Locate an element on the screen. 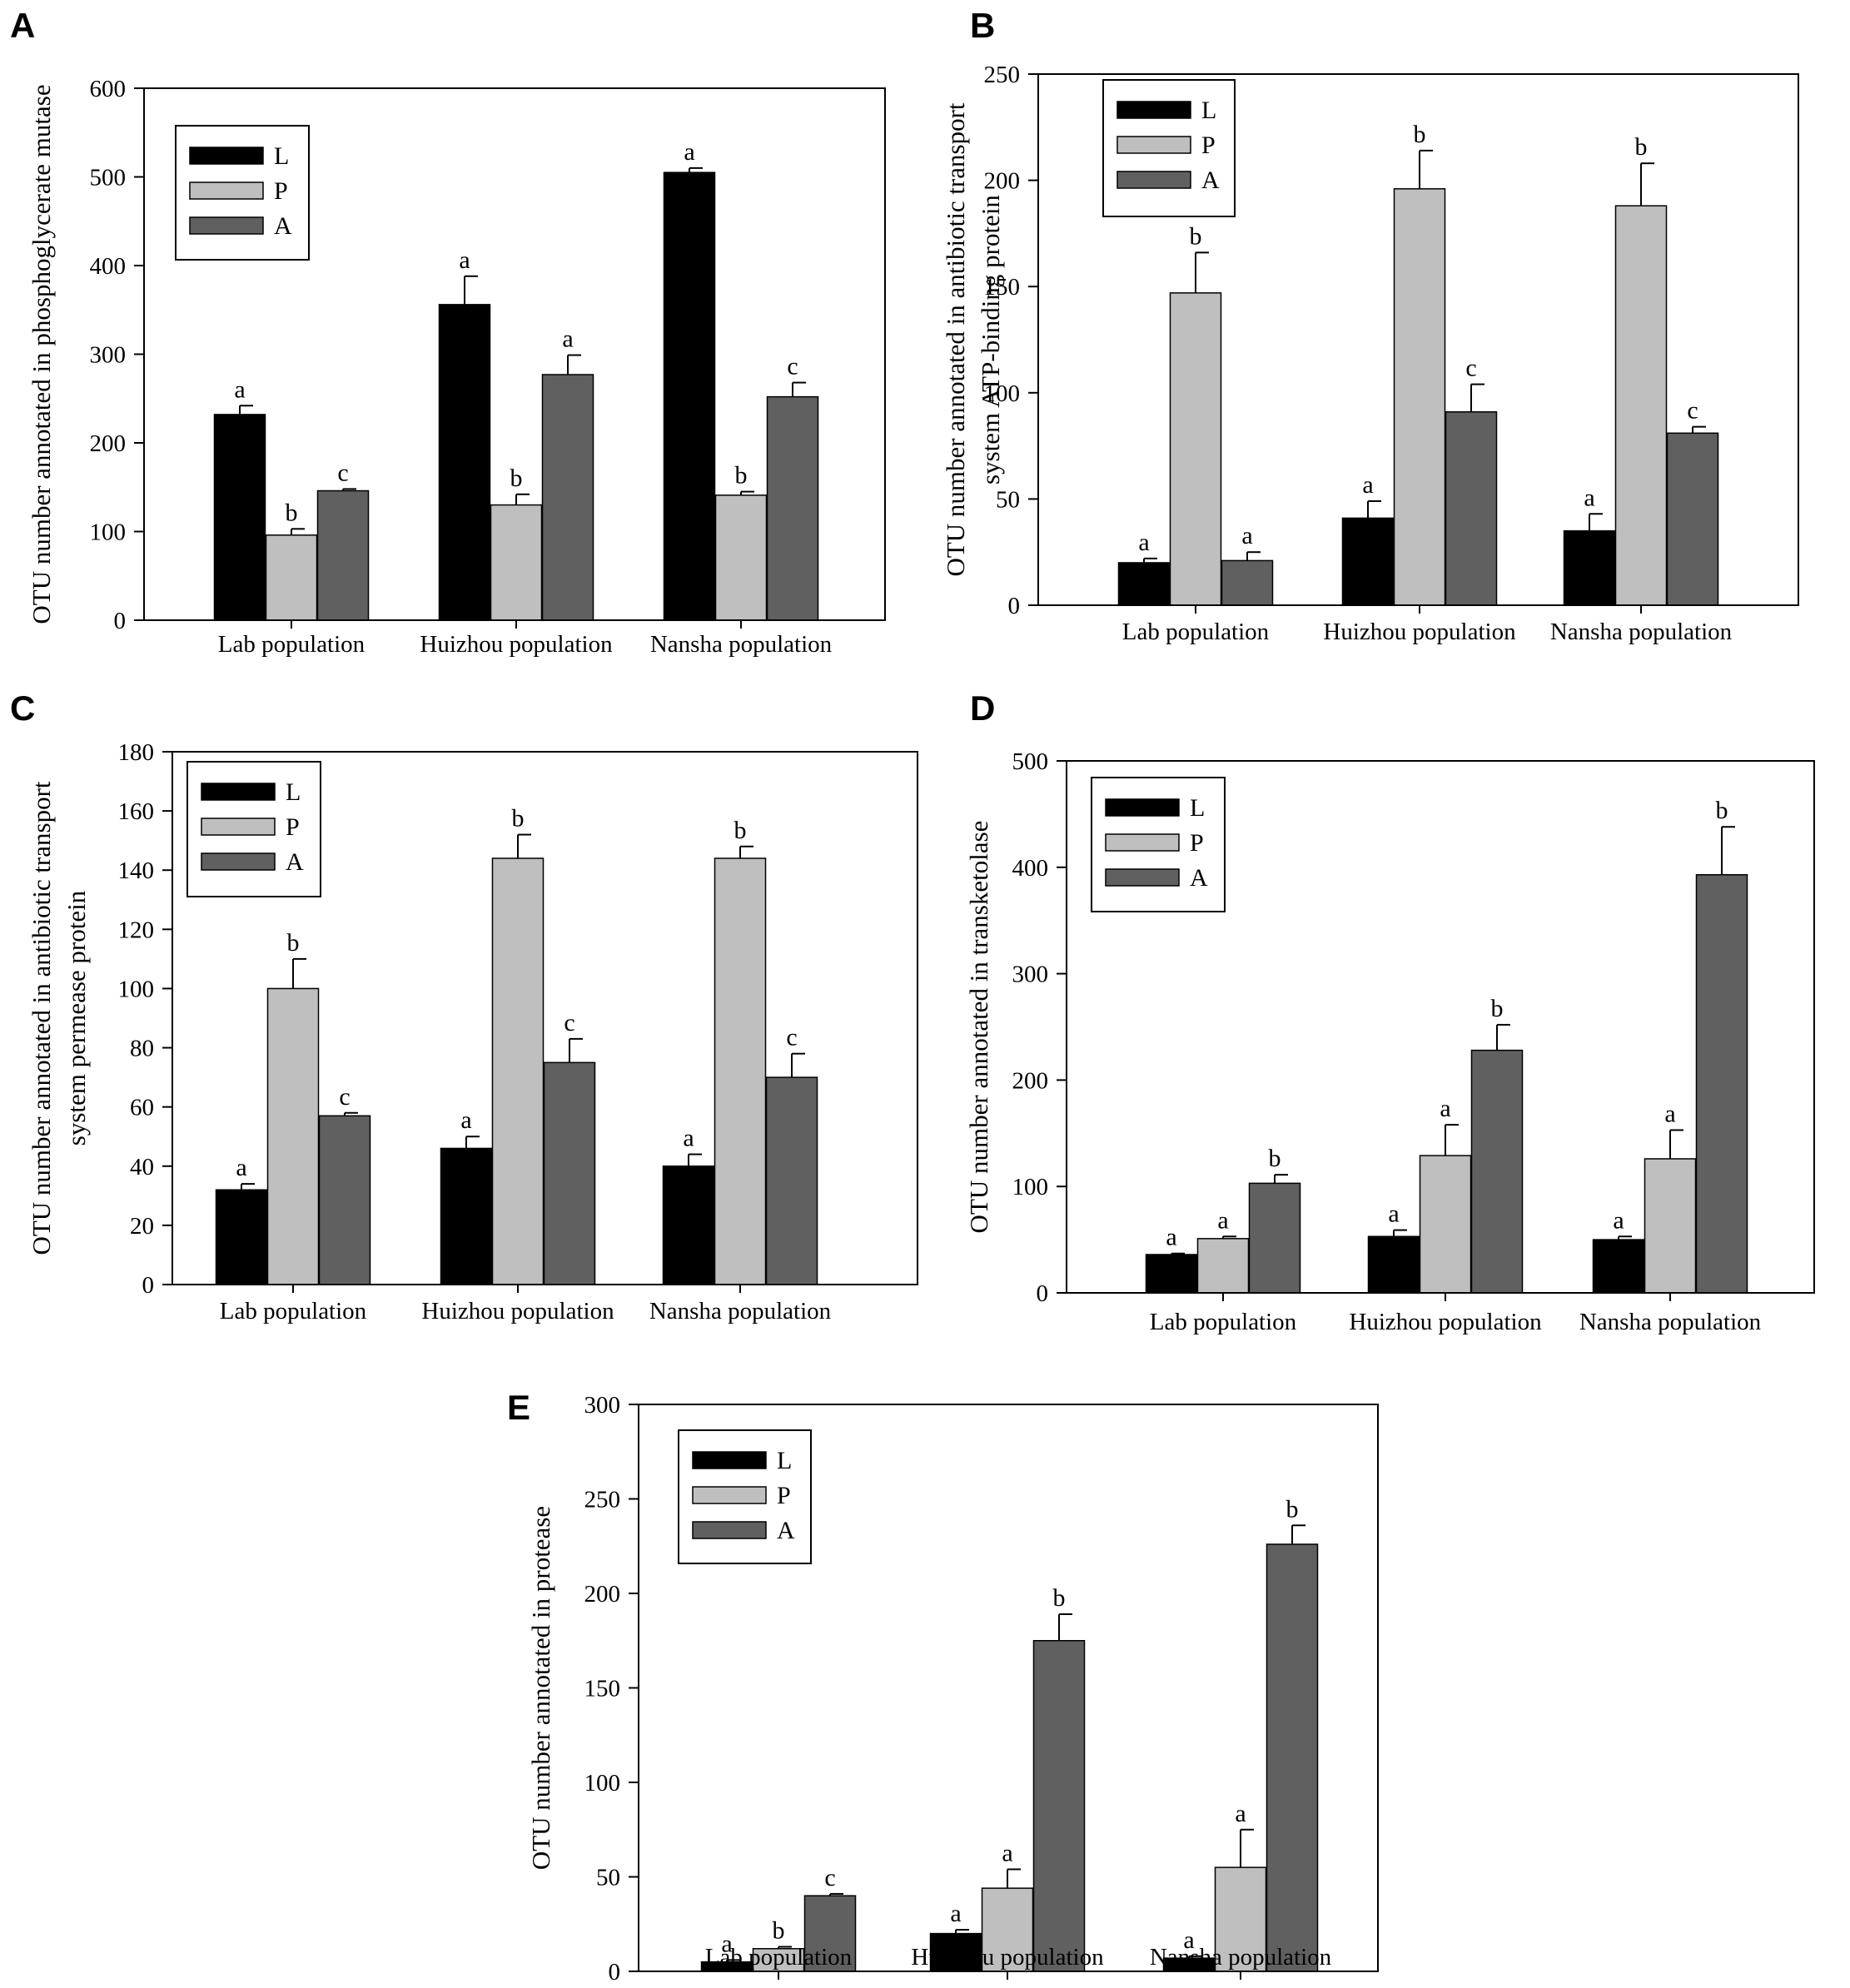  y-tick-label: 60 is located at coordinates (142, 1108).